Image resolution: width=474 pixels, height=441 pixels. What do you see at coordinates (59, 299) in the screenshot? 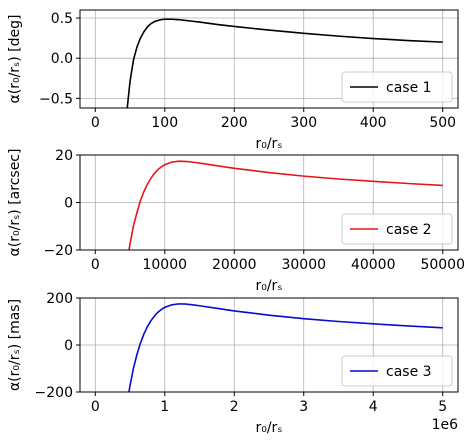
I see `y-tick-label: 200` at bounding box center [59, 299].